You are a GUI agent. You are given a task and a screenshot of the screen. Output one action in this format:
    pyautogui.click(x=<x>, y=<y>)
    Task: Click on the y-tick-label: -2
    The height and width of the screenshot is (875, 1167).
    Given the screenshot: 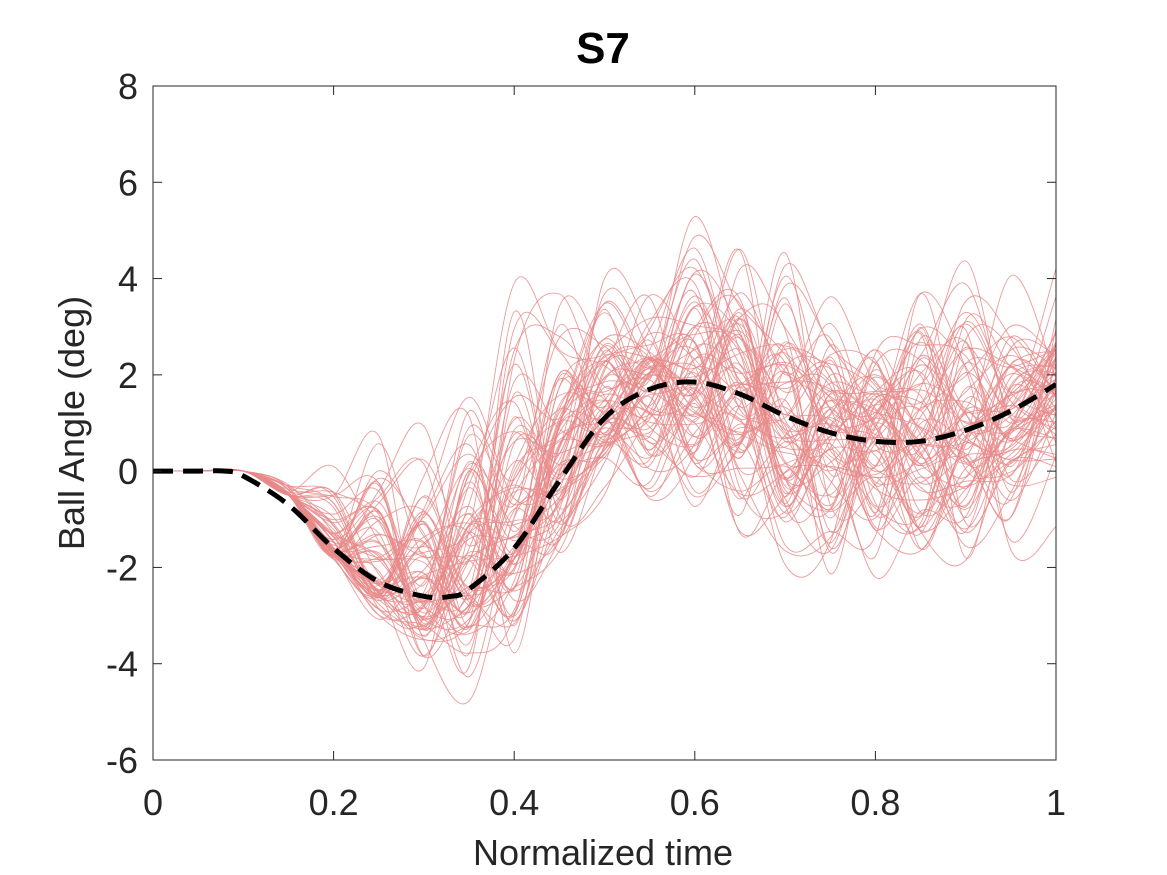 What is the action you would take?
    pyautogui.click(x=122, y=567)
    